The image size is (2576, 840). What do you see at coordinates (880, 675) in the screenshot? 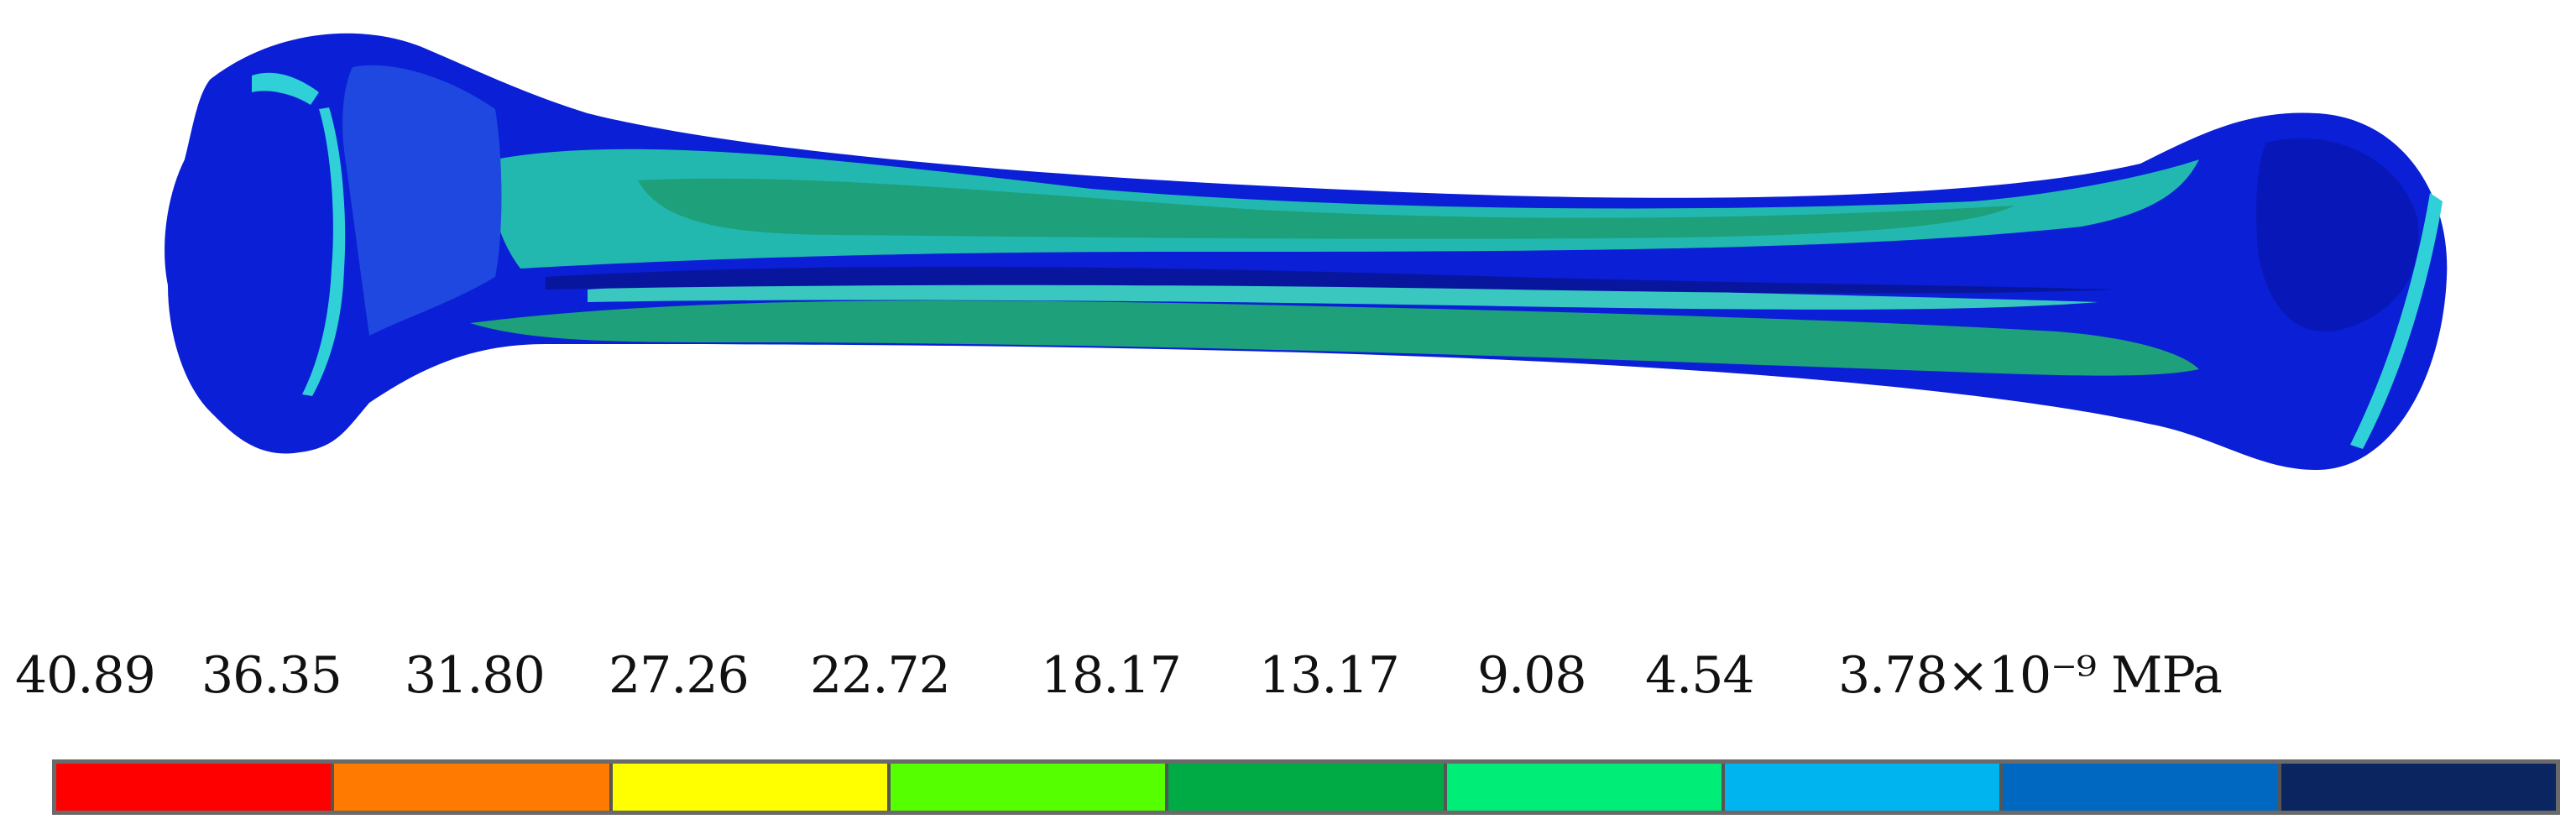
I see `colorbar-label-5: 22.72` at bounding box center [880, 675].